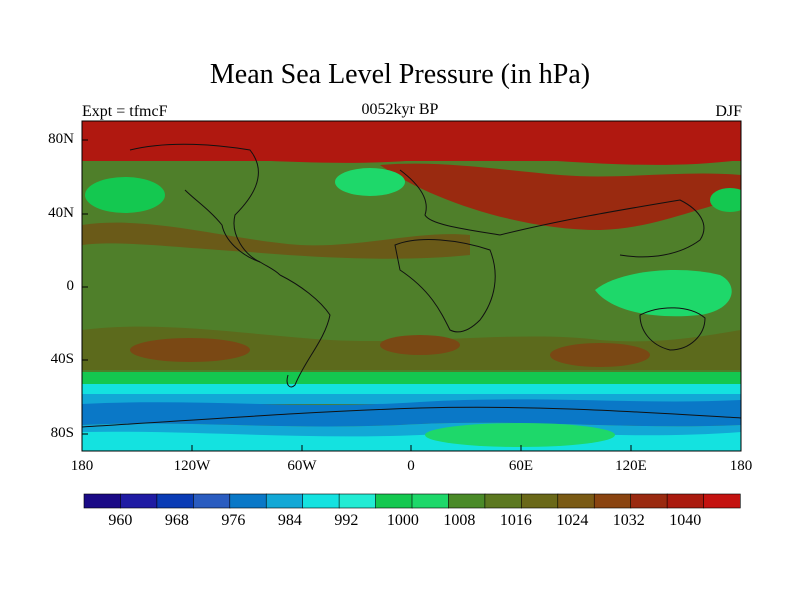 This screenshot has height=600, width=800. I want to click on x-tick-label: 60E, so click(521, 466).